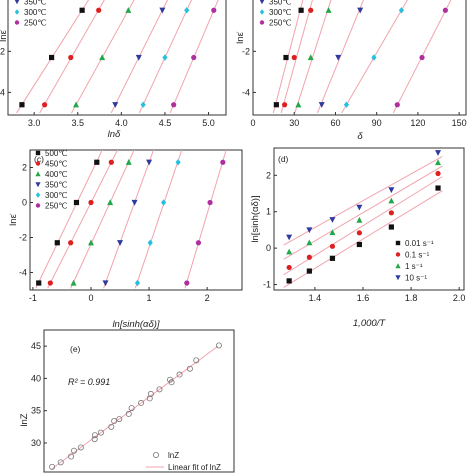 The height and width of the screenshot is (474, 474). Describe the element at coordinates (56, 174) in the screenshot. I see `legend-label: 400℃` at that location.